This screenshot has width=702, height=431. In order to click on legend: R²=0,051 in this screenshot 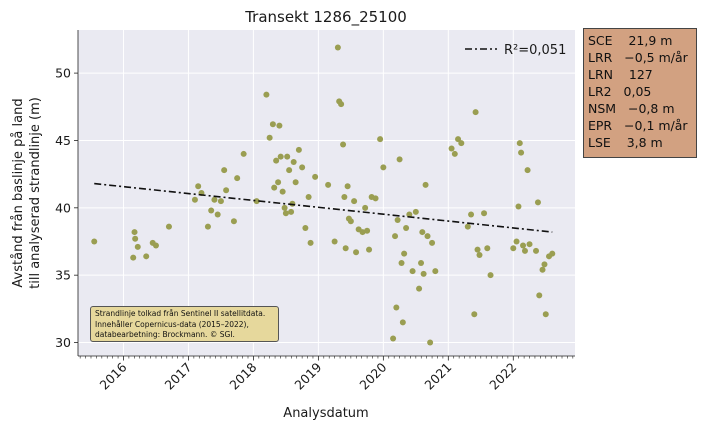, I will do `click(515, 50)`.